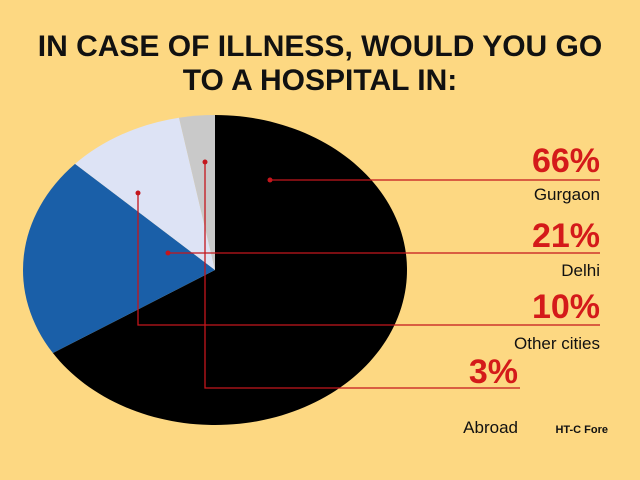 The width and height of the screenshot is (640, 480). What do you see at coordinates (566, 236) in the screenshot?
I see `value-label: 21%` at bounding box center [566, 236].